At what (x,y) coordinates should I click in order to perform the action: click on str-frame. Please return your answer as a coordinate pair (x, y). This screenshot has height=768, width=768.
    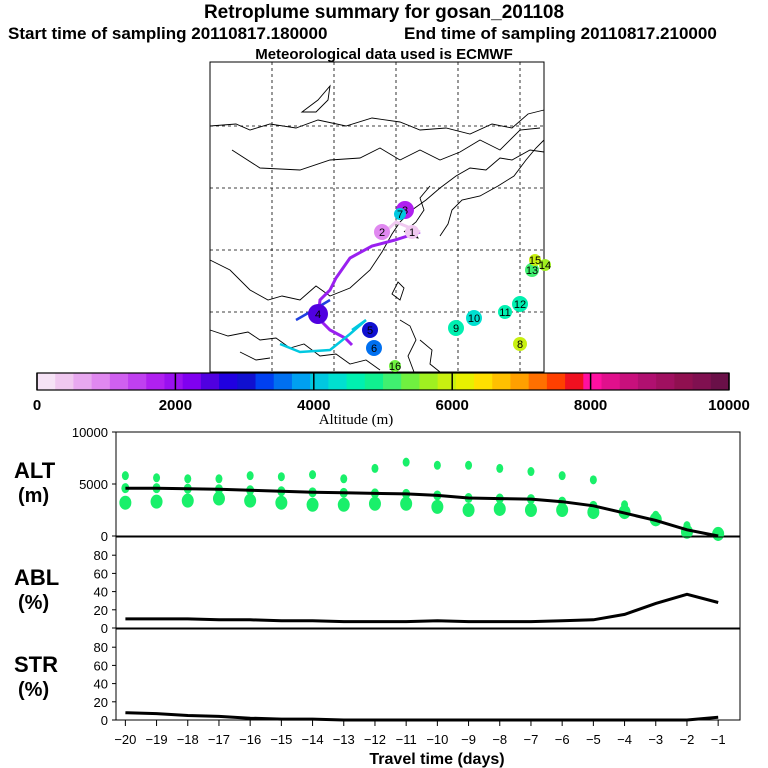
    Looking at the image, I should click on (428, 674).